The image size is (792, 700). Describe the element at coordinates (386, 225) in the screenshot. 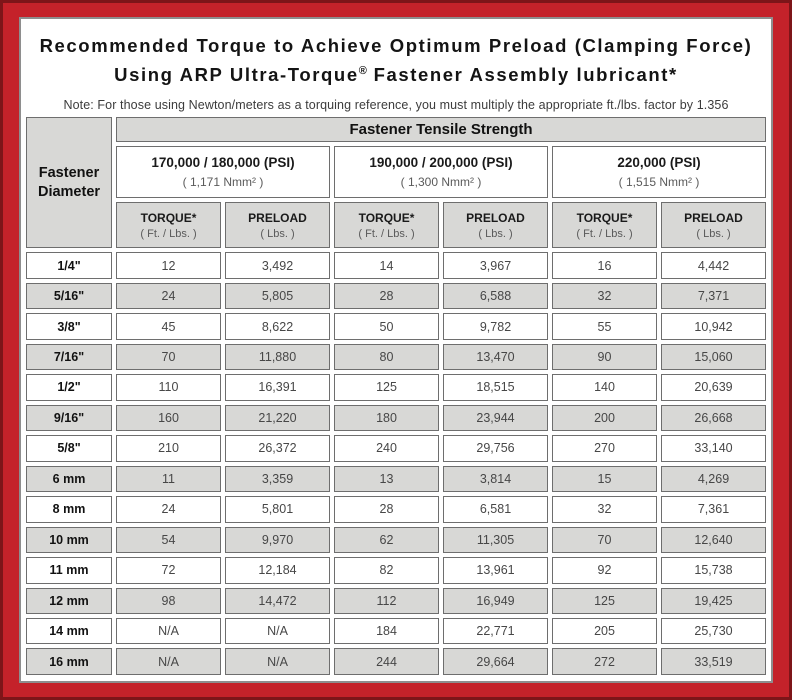

I see `torque-column-header: TORQUE* ( Ft. / Lbs. )` at that location.